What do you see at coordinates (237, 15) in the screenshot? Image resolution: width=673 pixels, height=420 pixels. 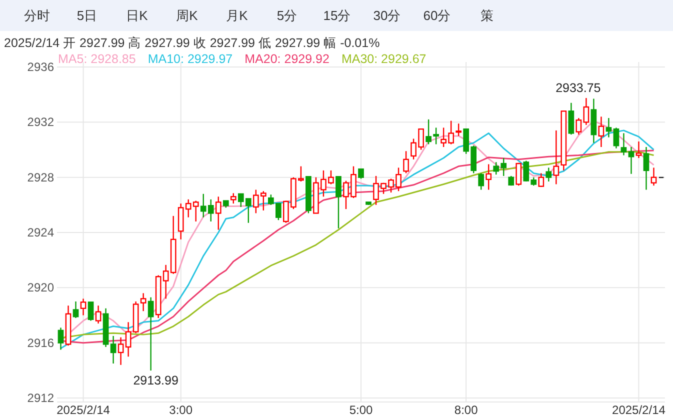 I see `text: 月K` at bounding box center [237, 15].